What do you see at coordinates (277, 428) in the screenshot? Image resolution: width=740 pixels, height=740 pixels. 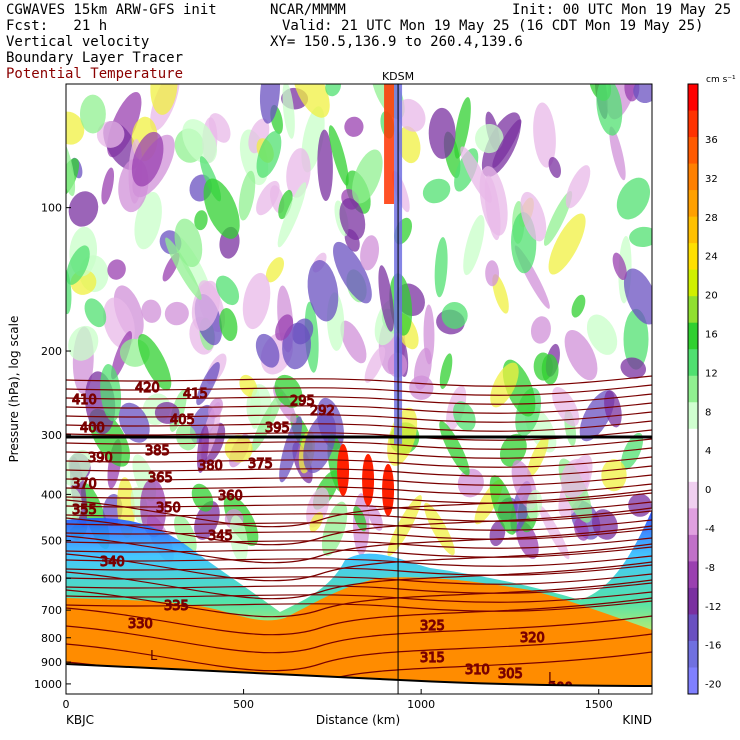 I see `theta-contour-label: 395` at bounding box center [277, 428].